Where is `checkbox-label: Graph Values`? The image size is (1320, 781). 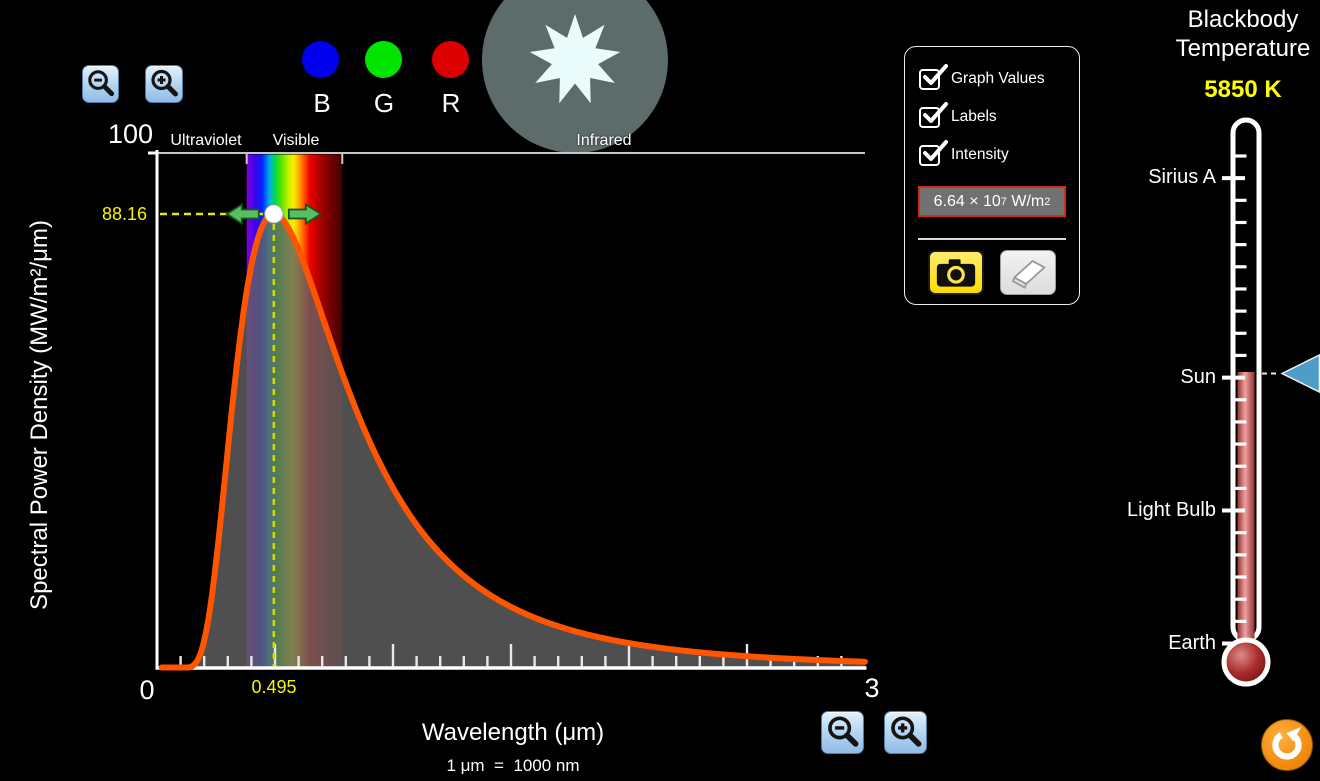
checkbox-label: Graph Values is located at coordinates (998, 78).